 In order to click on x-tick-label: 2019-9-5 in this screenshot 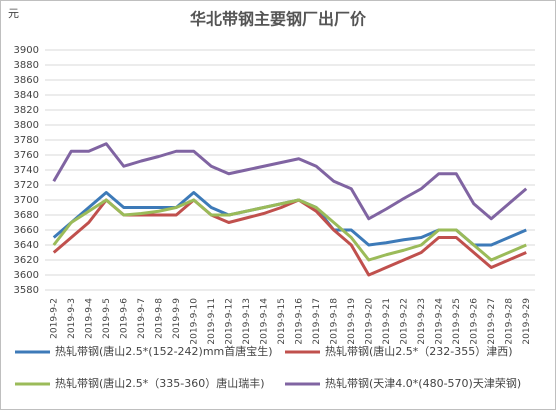, I will do `click(107, 318)`.